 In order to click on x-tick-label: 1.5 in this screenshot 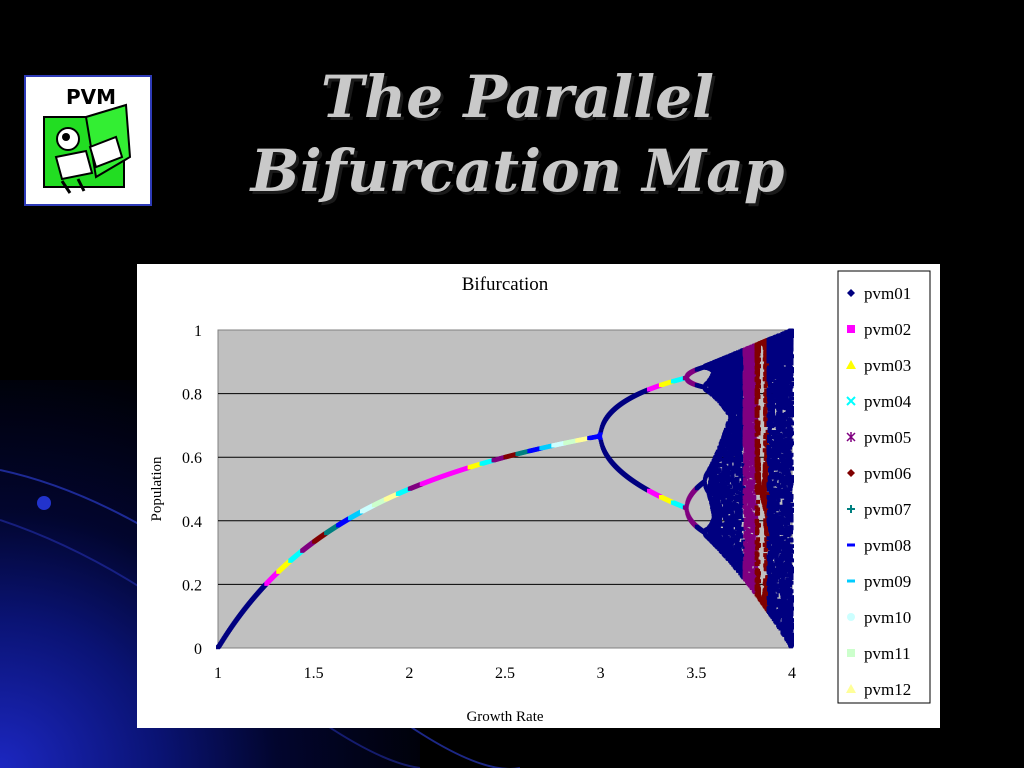, I will do `click(314, 673)`.